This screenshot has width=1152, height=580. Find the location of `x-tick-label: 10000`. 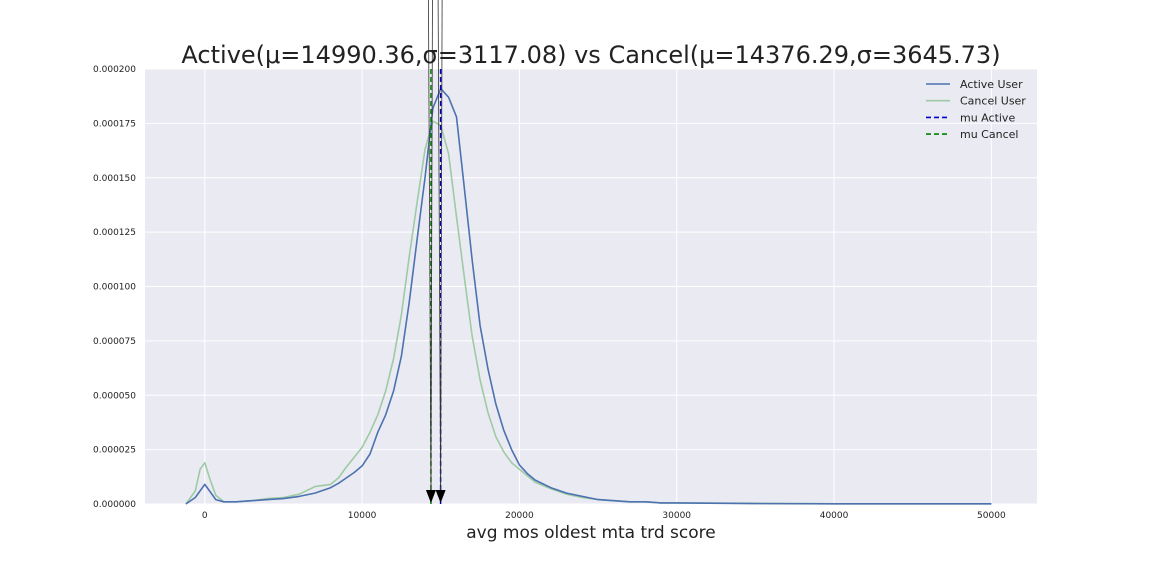

x-tick-label: 10000 is located at coordinates (362, 516).